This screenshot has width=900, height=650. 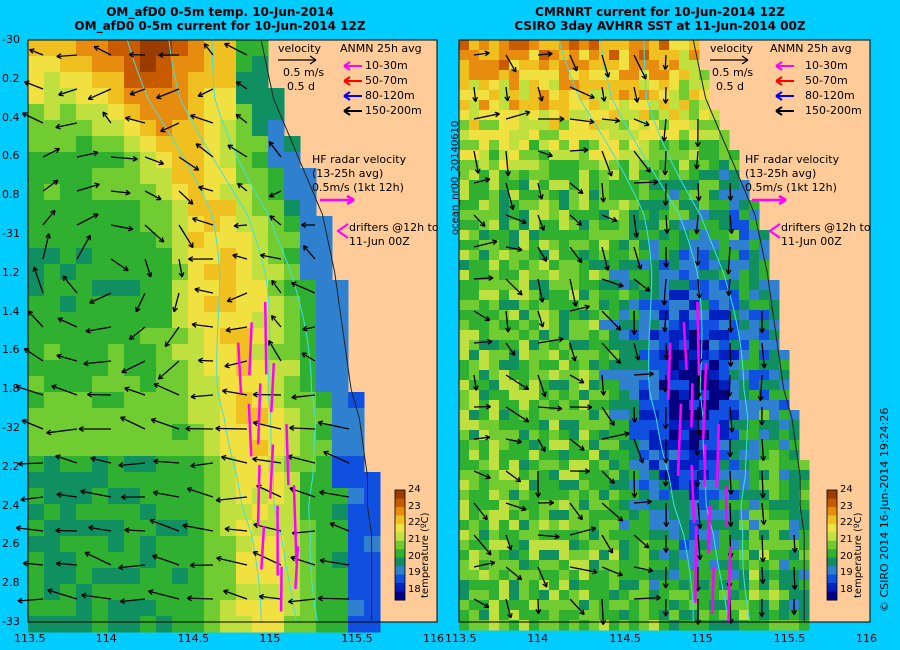 I want to click on right-depth-1: 10-30m, so click(x=826, y=65).